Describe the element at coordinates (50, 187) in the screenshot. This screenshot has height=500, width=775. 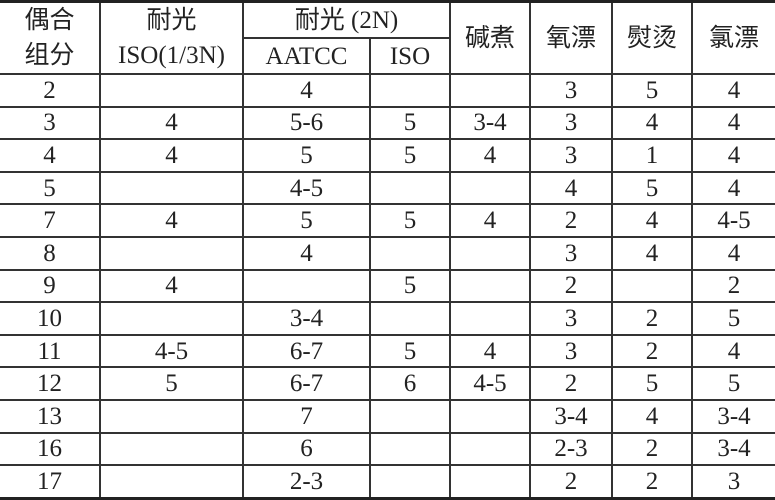
I see `cell-component: 5` at that location.